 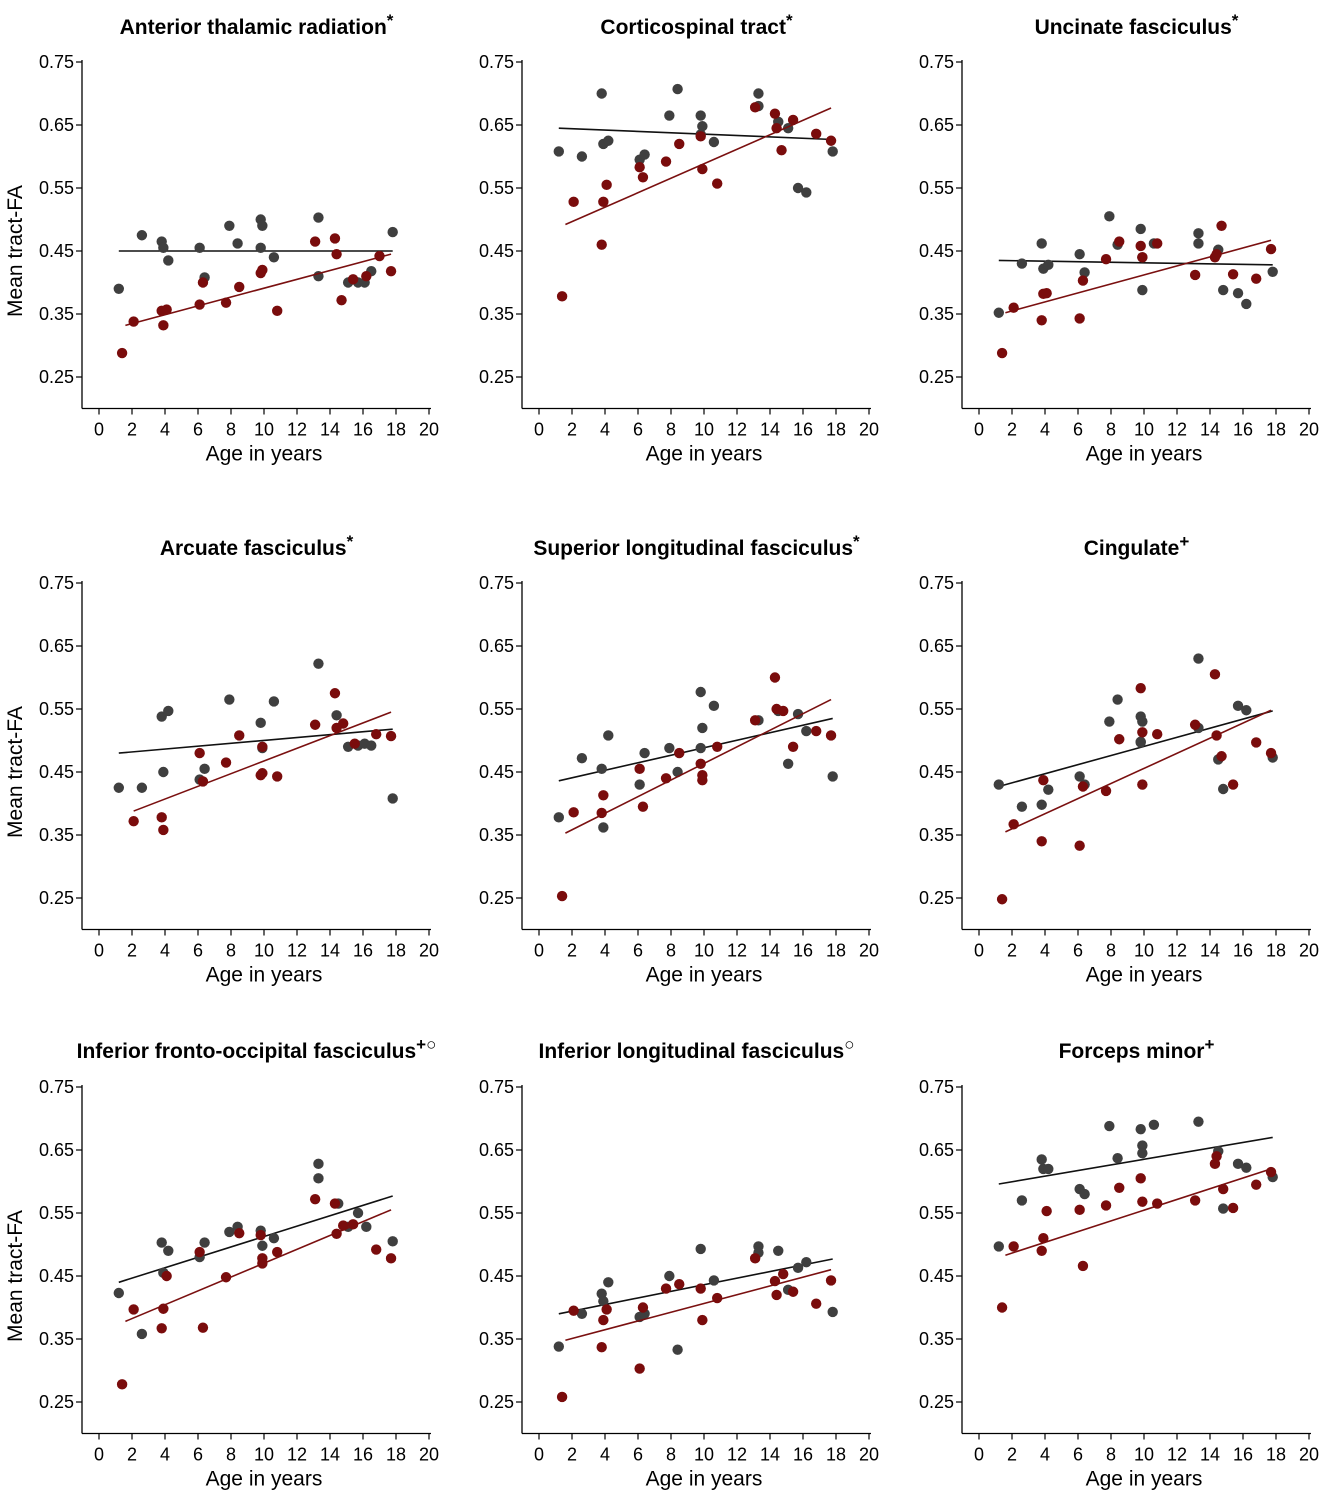 What do you see at coordinates (496, 898) in the screenshot?
I see `y-tick-label: 0.25` at bounding box center [496, 898].